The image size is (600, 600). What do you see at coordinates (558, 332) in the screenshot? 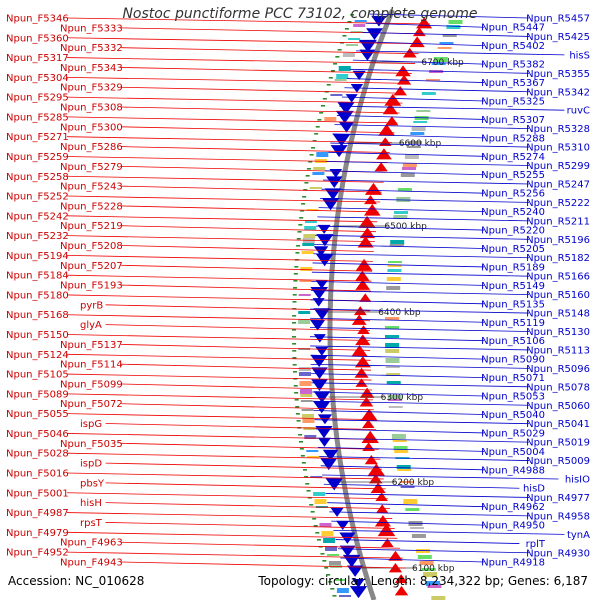
I see `right-gene-label: Npun_R5130` at bounding box center [558, 332].